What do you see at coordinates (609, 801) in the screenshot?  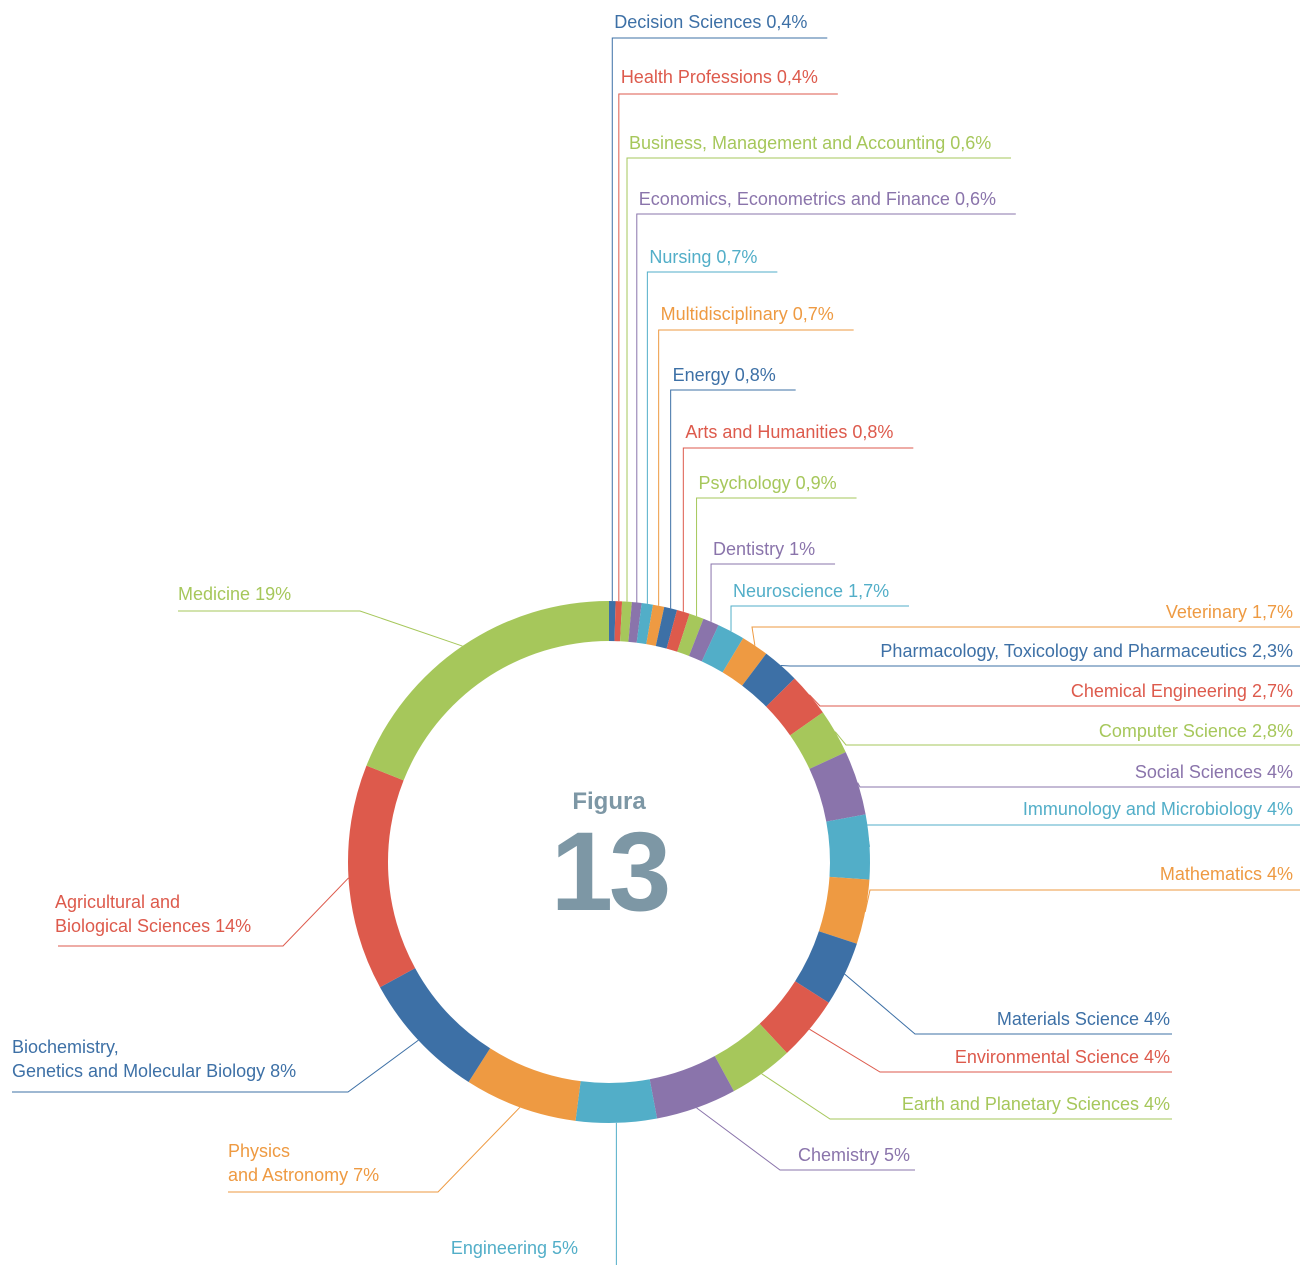 I see `center-caption: Figura` at bounding box center [609, 801].